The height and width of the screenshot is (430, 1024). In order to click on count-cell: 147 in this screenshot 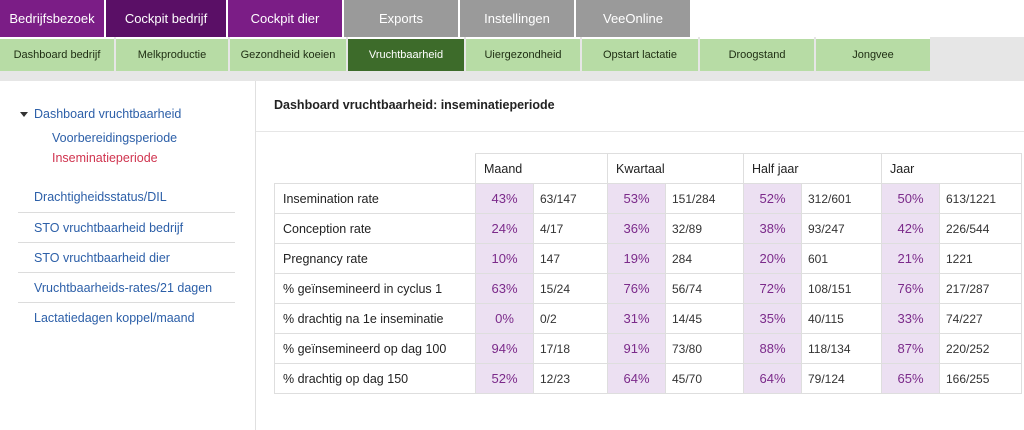, I will do `click(570, 258)`.